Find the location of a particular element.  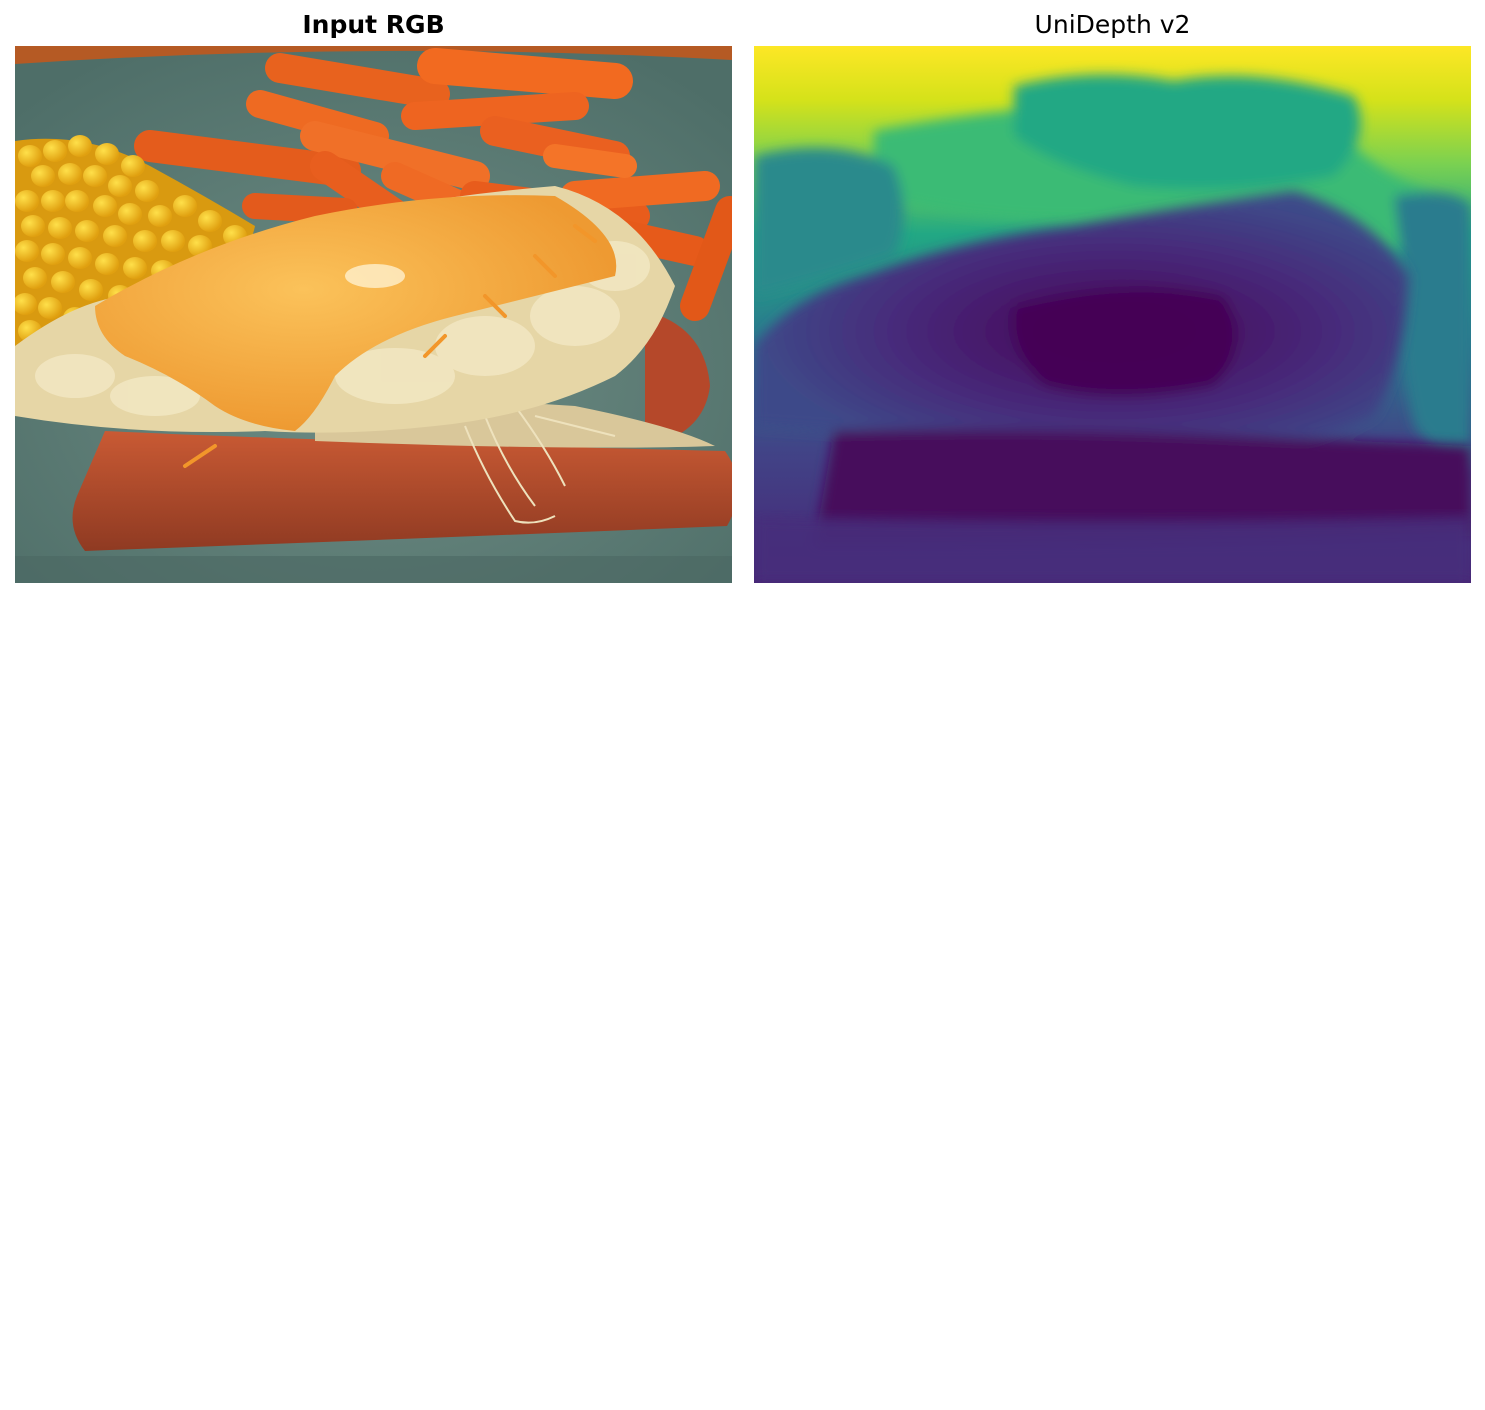

melted-cheese is located at coordinates (356, 313).